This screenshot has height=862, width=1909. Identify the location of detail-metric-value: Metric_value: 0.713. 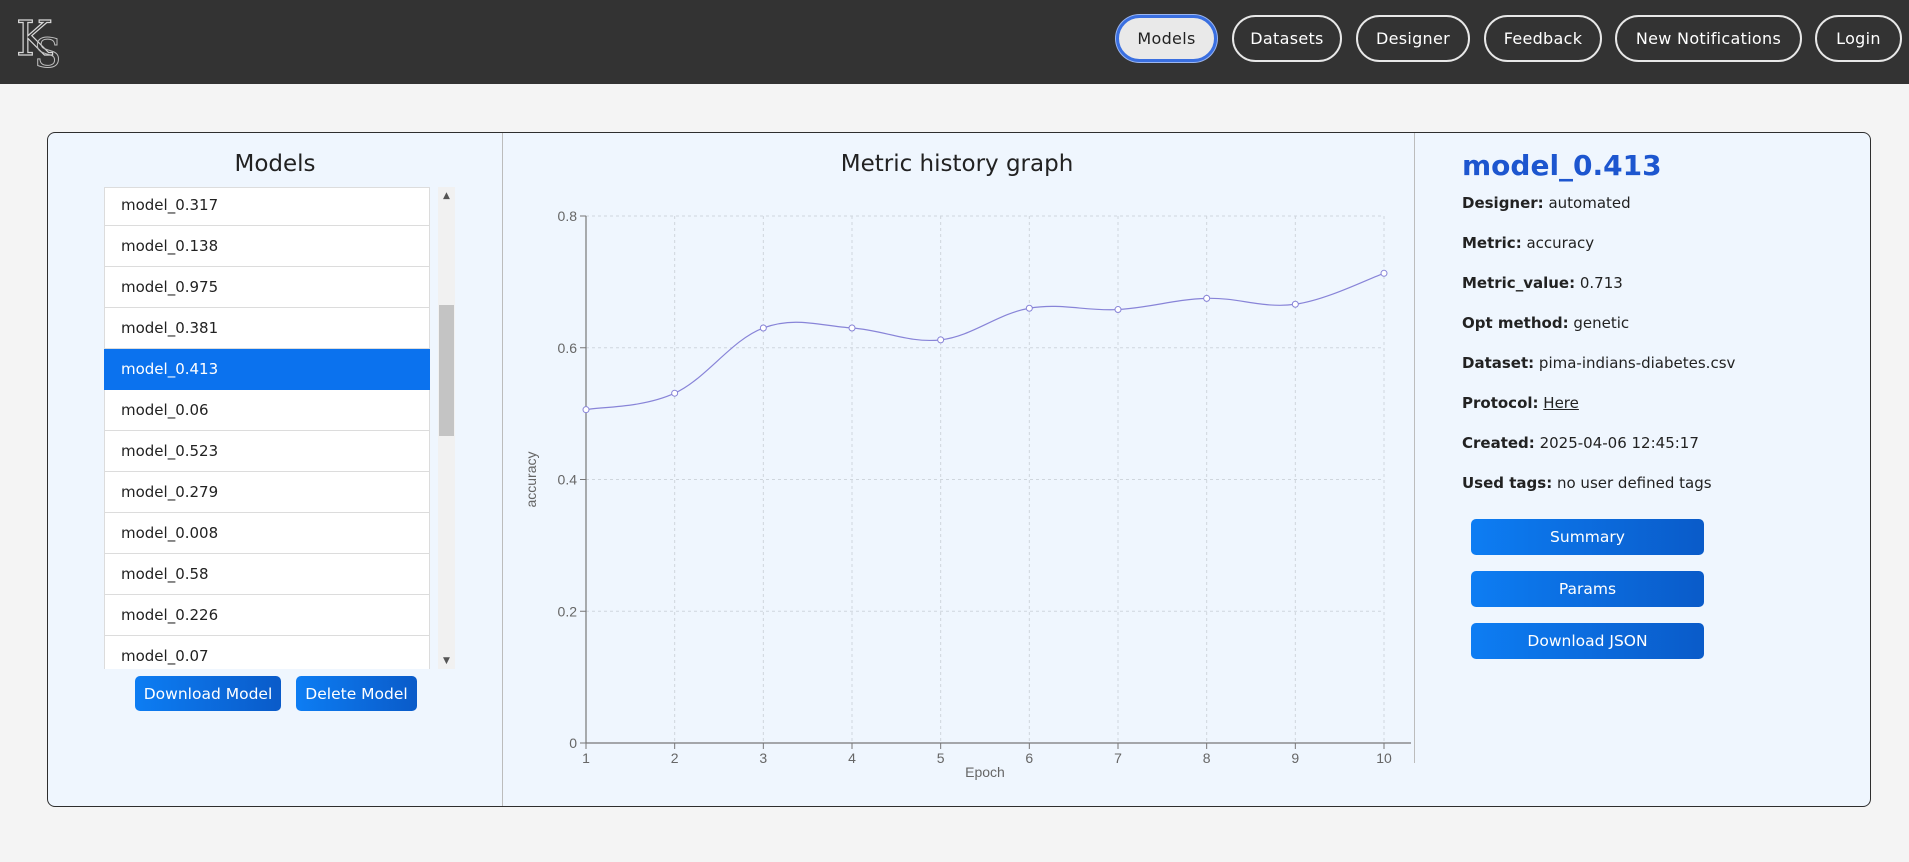
(1542, 283).